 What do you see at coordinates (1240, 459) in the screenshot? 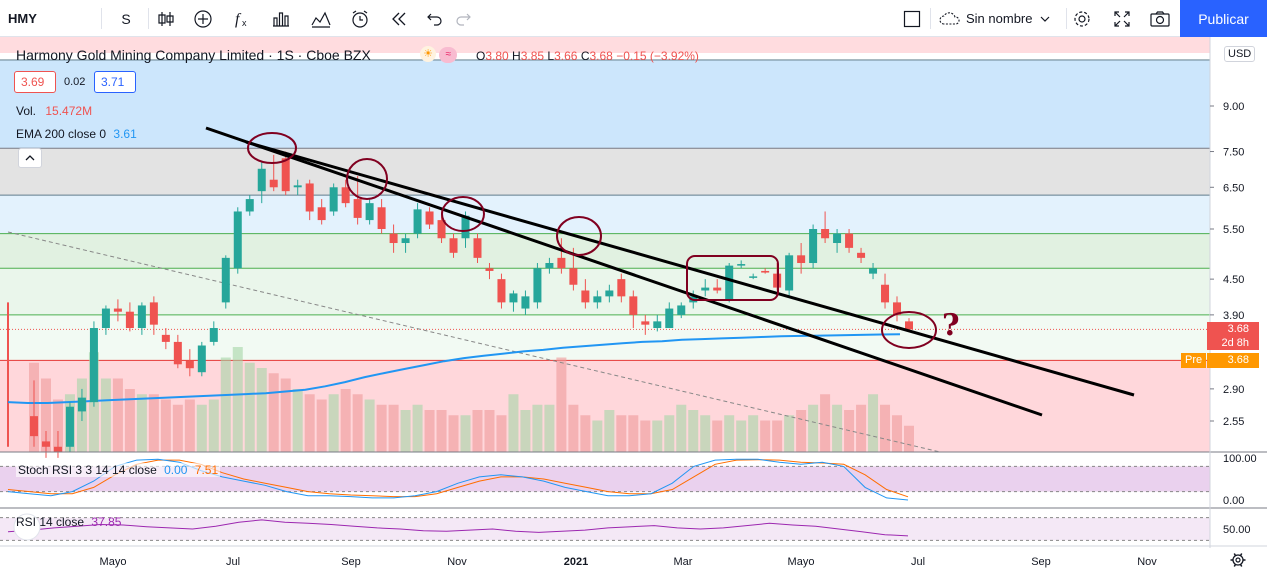
I see `stoch-tick-label: 100.00` at bounding box center [1240, 459].